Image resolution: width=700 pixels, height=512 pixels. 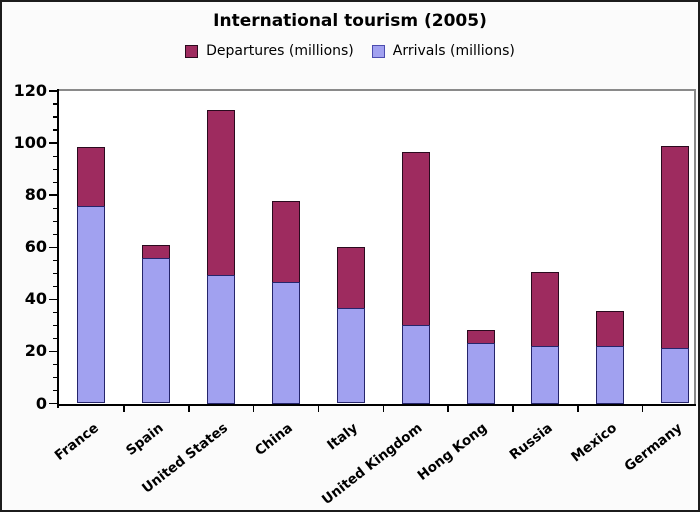 I want to click on x-label-spain: Spain, so click(x=144, y=439).